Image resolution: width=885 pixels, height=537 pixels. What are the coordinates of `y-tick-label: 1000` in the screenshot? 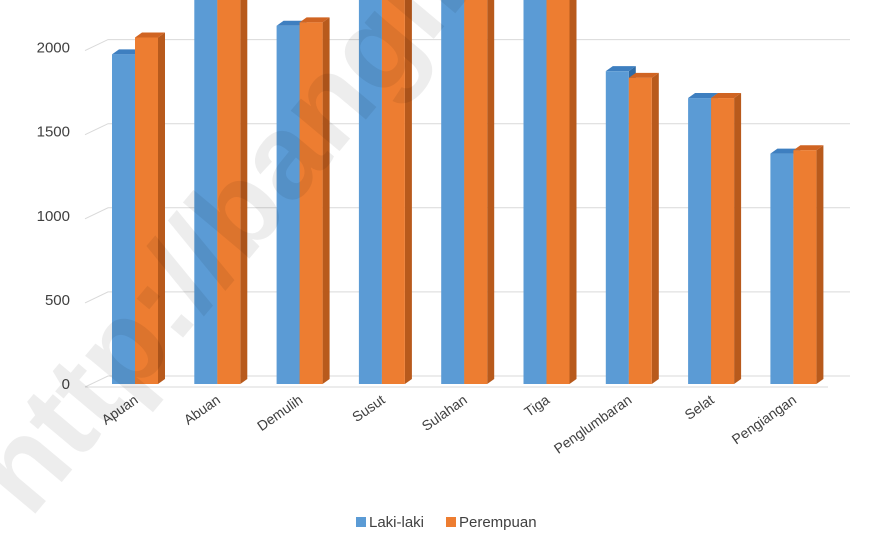 It's located at (53, 216).